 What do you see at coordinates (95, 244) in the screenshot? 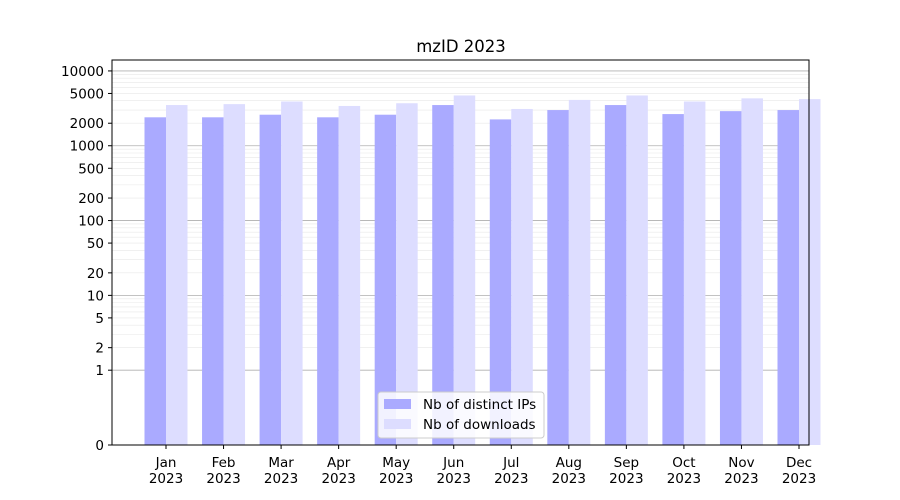
I see `y-tick-label: 50` at bounding box center [95, 244].